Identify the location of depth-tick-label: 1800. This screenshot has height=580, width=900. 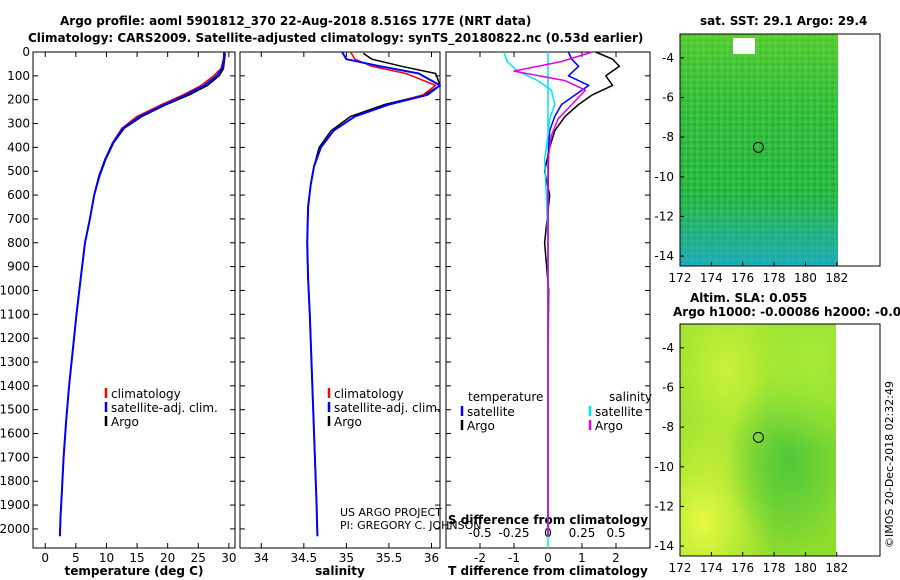
(15, 481).